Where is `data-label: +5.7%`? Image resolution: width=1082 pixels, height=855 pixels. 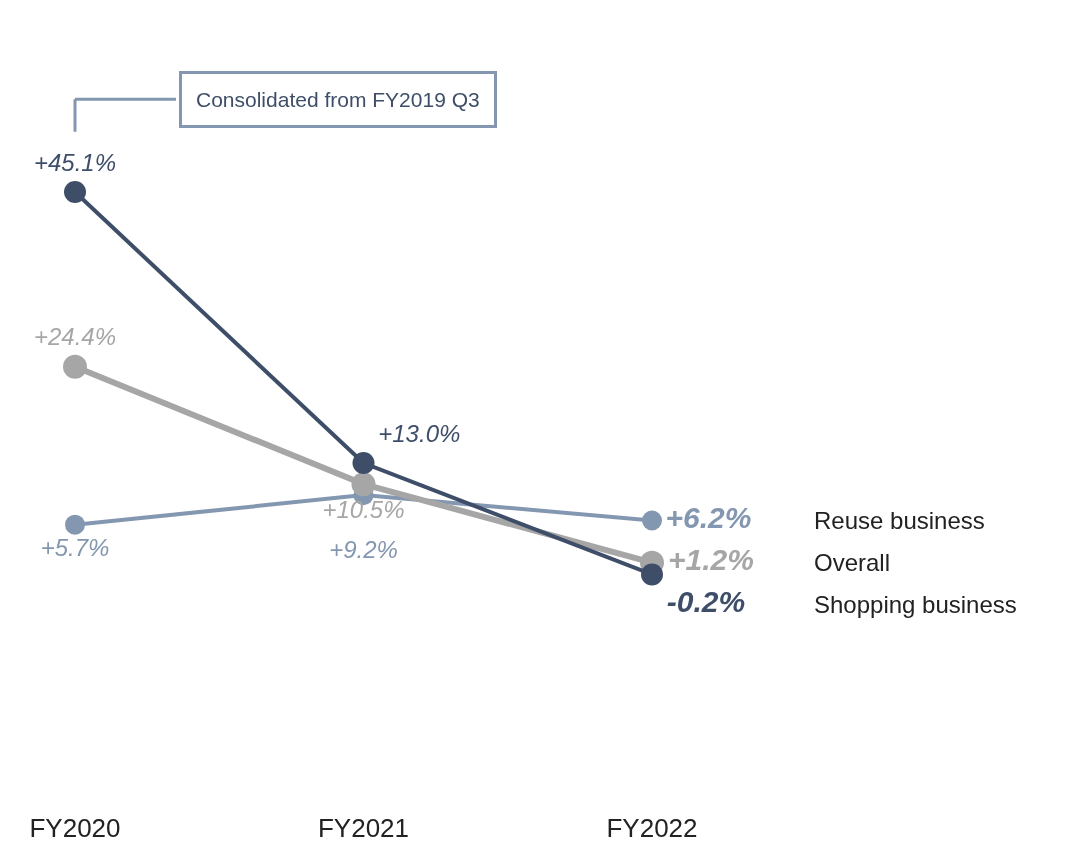 data-label: +5.7% is located at coordinates (75, 548).